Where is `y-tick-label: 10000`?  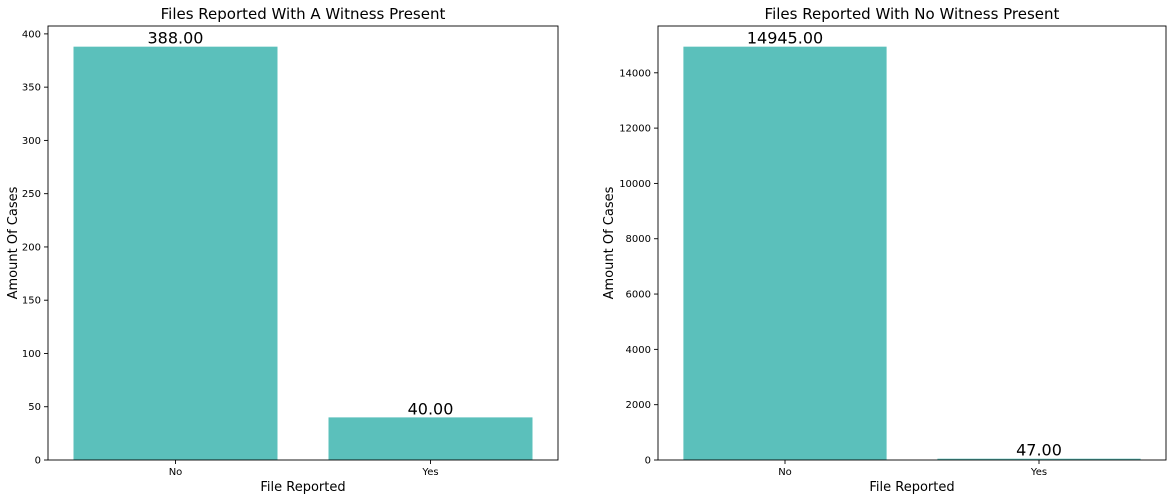
y-tick-label: 10000 is located at coordinates (635, 184).